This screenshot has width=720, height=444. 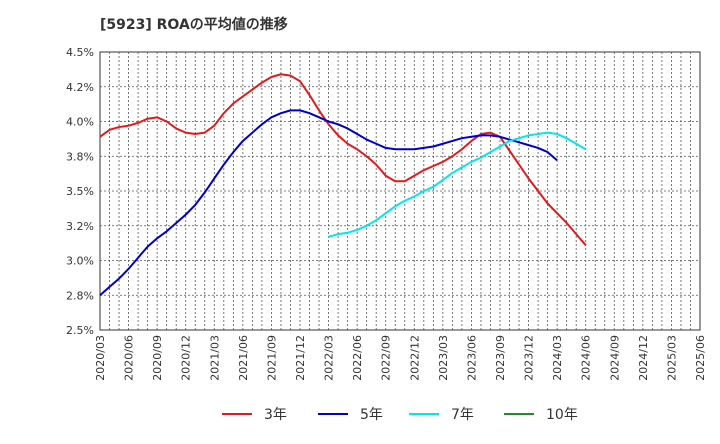 I want to click on x-tick-label: 2020/12, so click(x=186, y=358).